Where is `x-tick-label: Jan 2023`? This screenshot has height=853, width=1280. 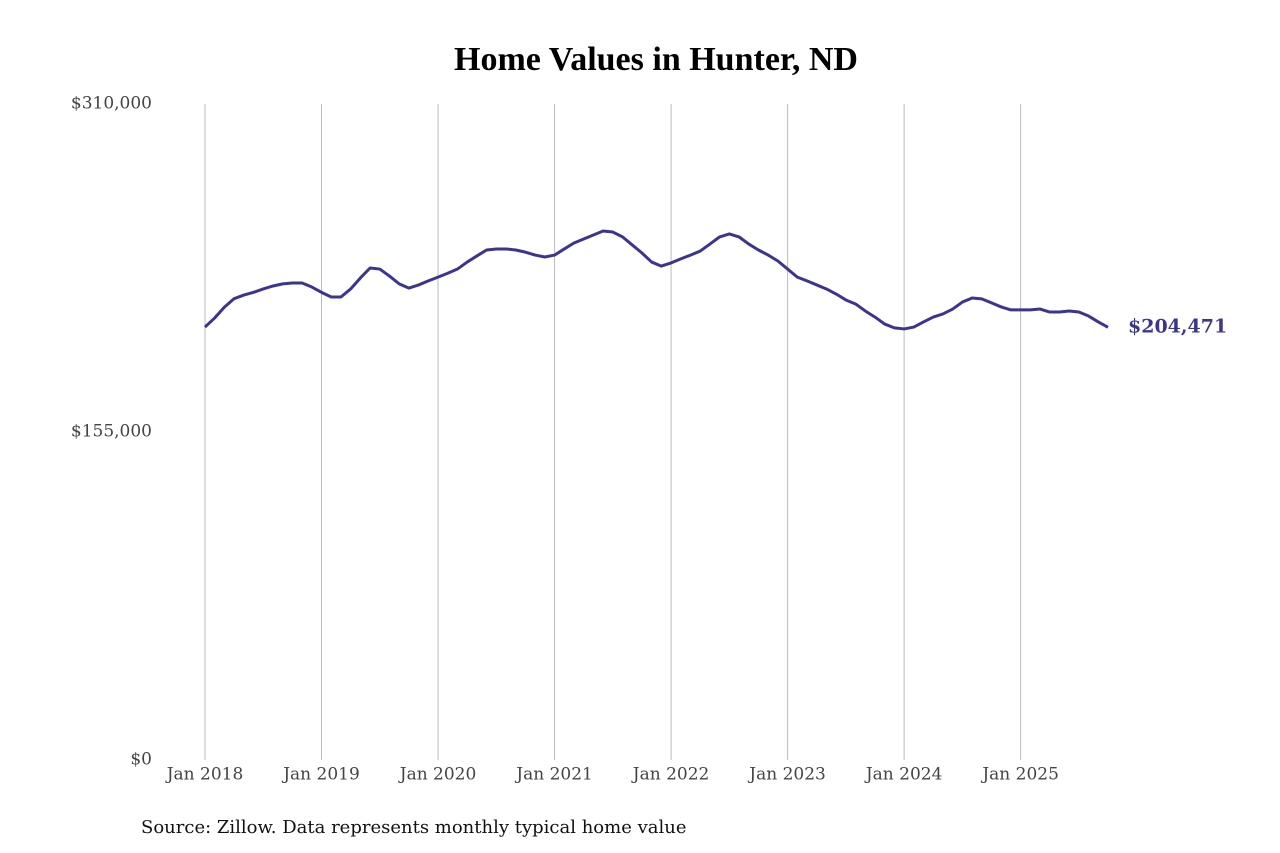 x-tick-label: Jan 2023 is located at coordinates (786, 775).